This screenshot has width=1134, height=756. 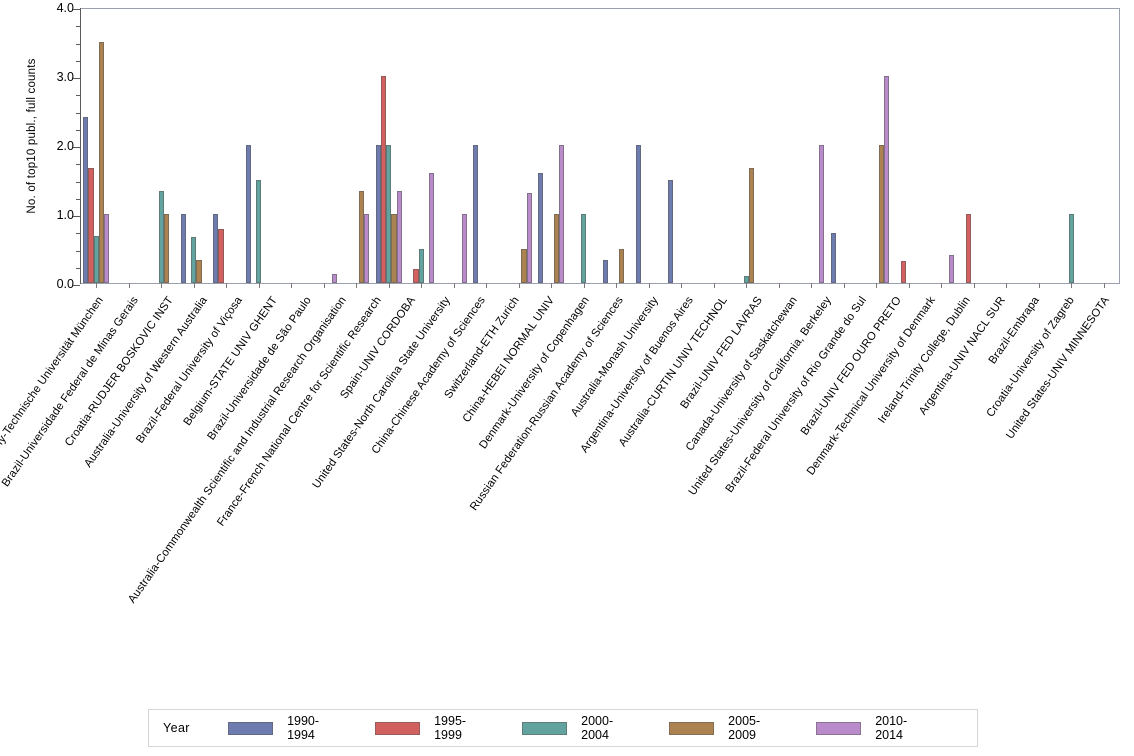 I want to click on x-axis-label-text: Argentina-University of Buenos Aires, so click(x=637, y=375).